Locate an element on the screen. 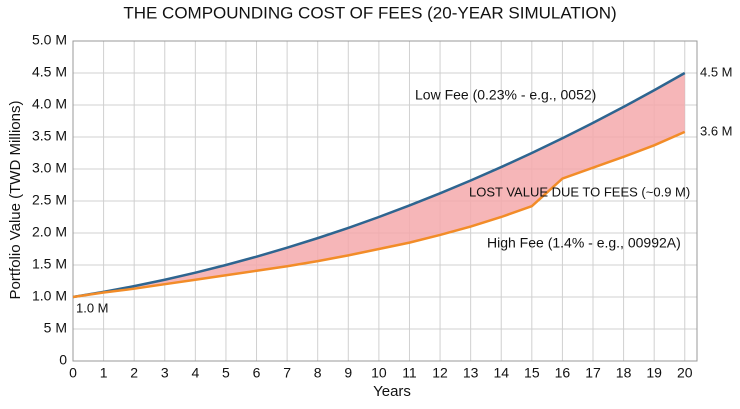  x-tick-label: 17 is located at coordinates (593, 373).